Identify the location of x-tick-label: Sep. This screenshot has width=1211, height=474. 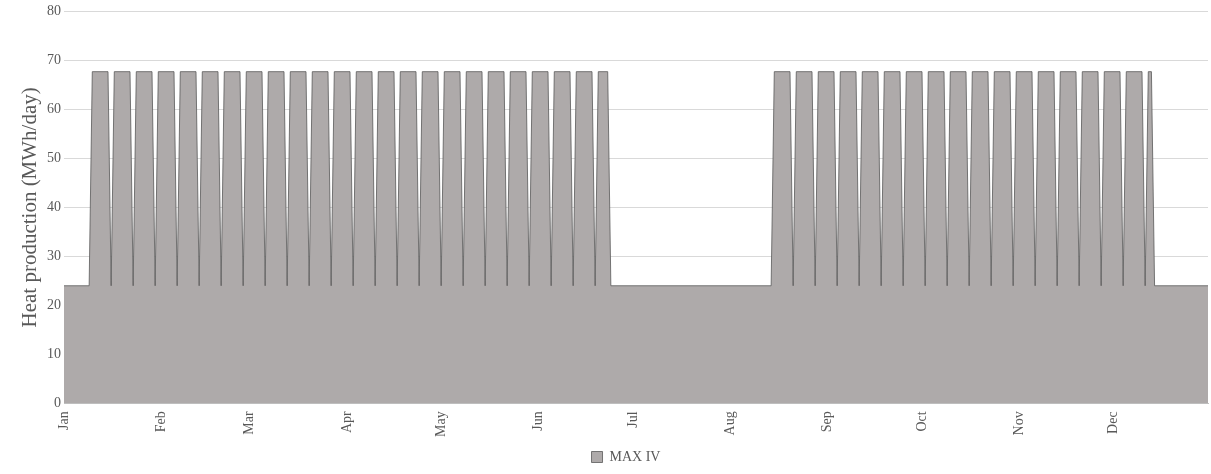
(827, 422).